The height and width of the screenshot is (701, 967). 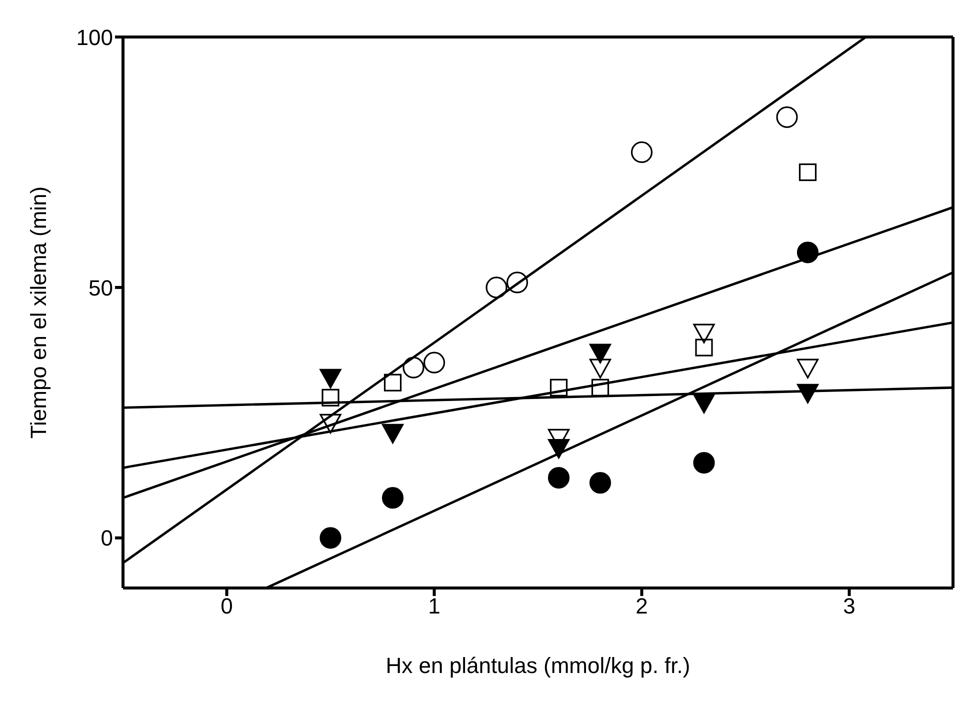 What do you see at coordinates (226, 606) in the screenshot?
I see `x-tick-label: 0` at bounding box center [226, 606].